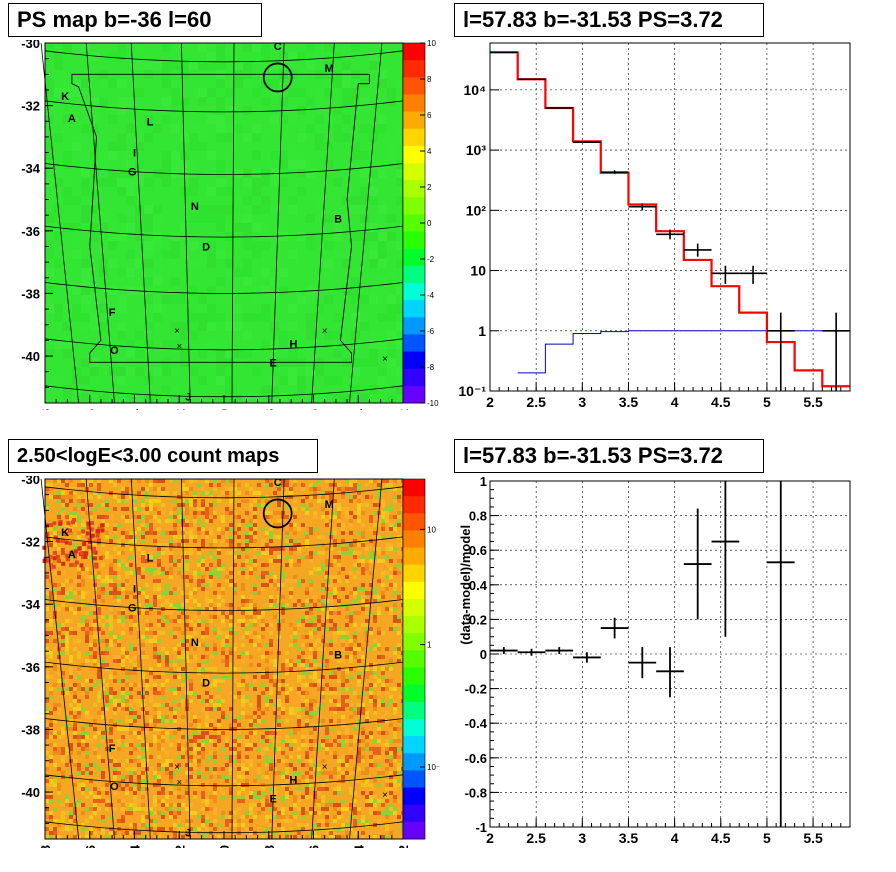 This screenshot has width=896, height=872. Describe the element at coordinates (414, 625) in the screenshot. I see `colorbar-segment` at that location.